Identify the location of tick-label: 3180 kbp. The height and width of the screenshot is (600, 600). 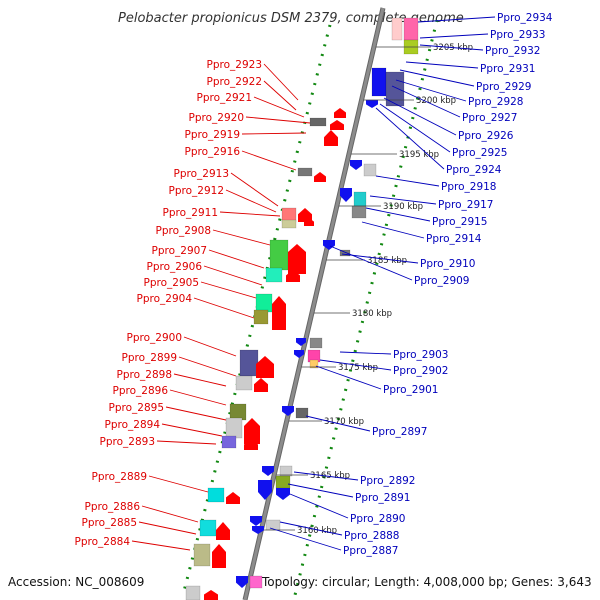
(372, 314).